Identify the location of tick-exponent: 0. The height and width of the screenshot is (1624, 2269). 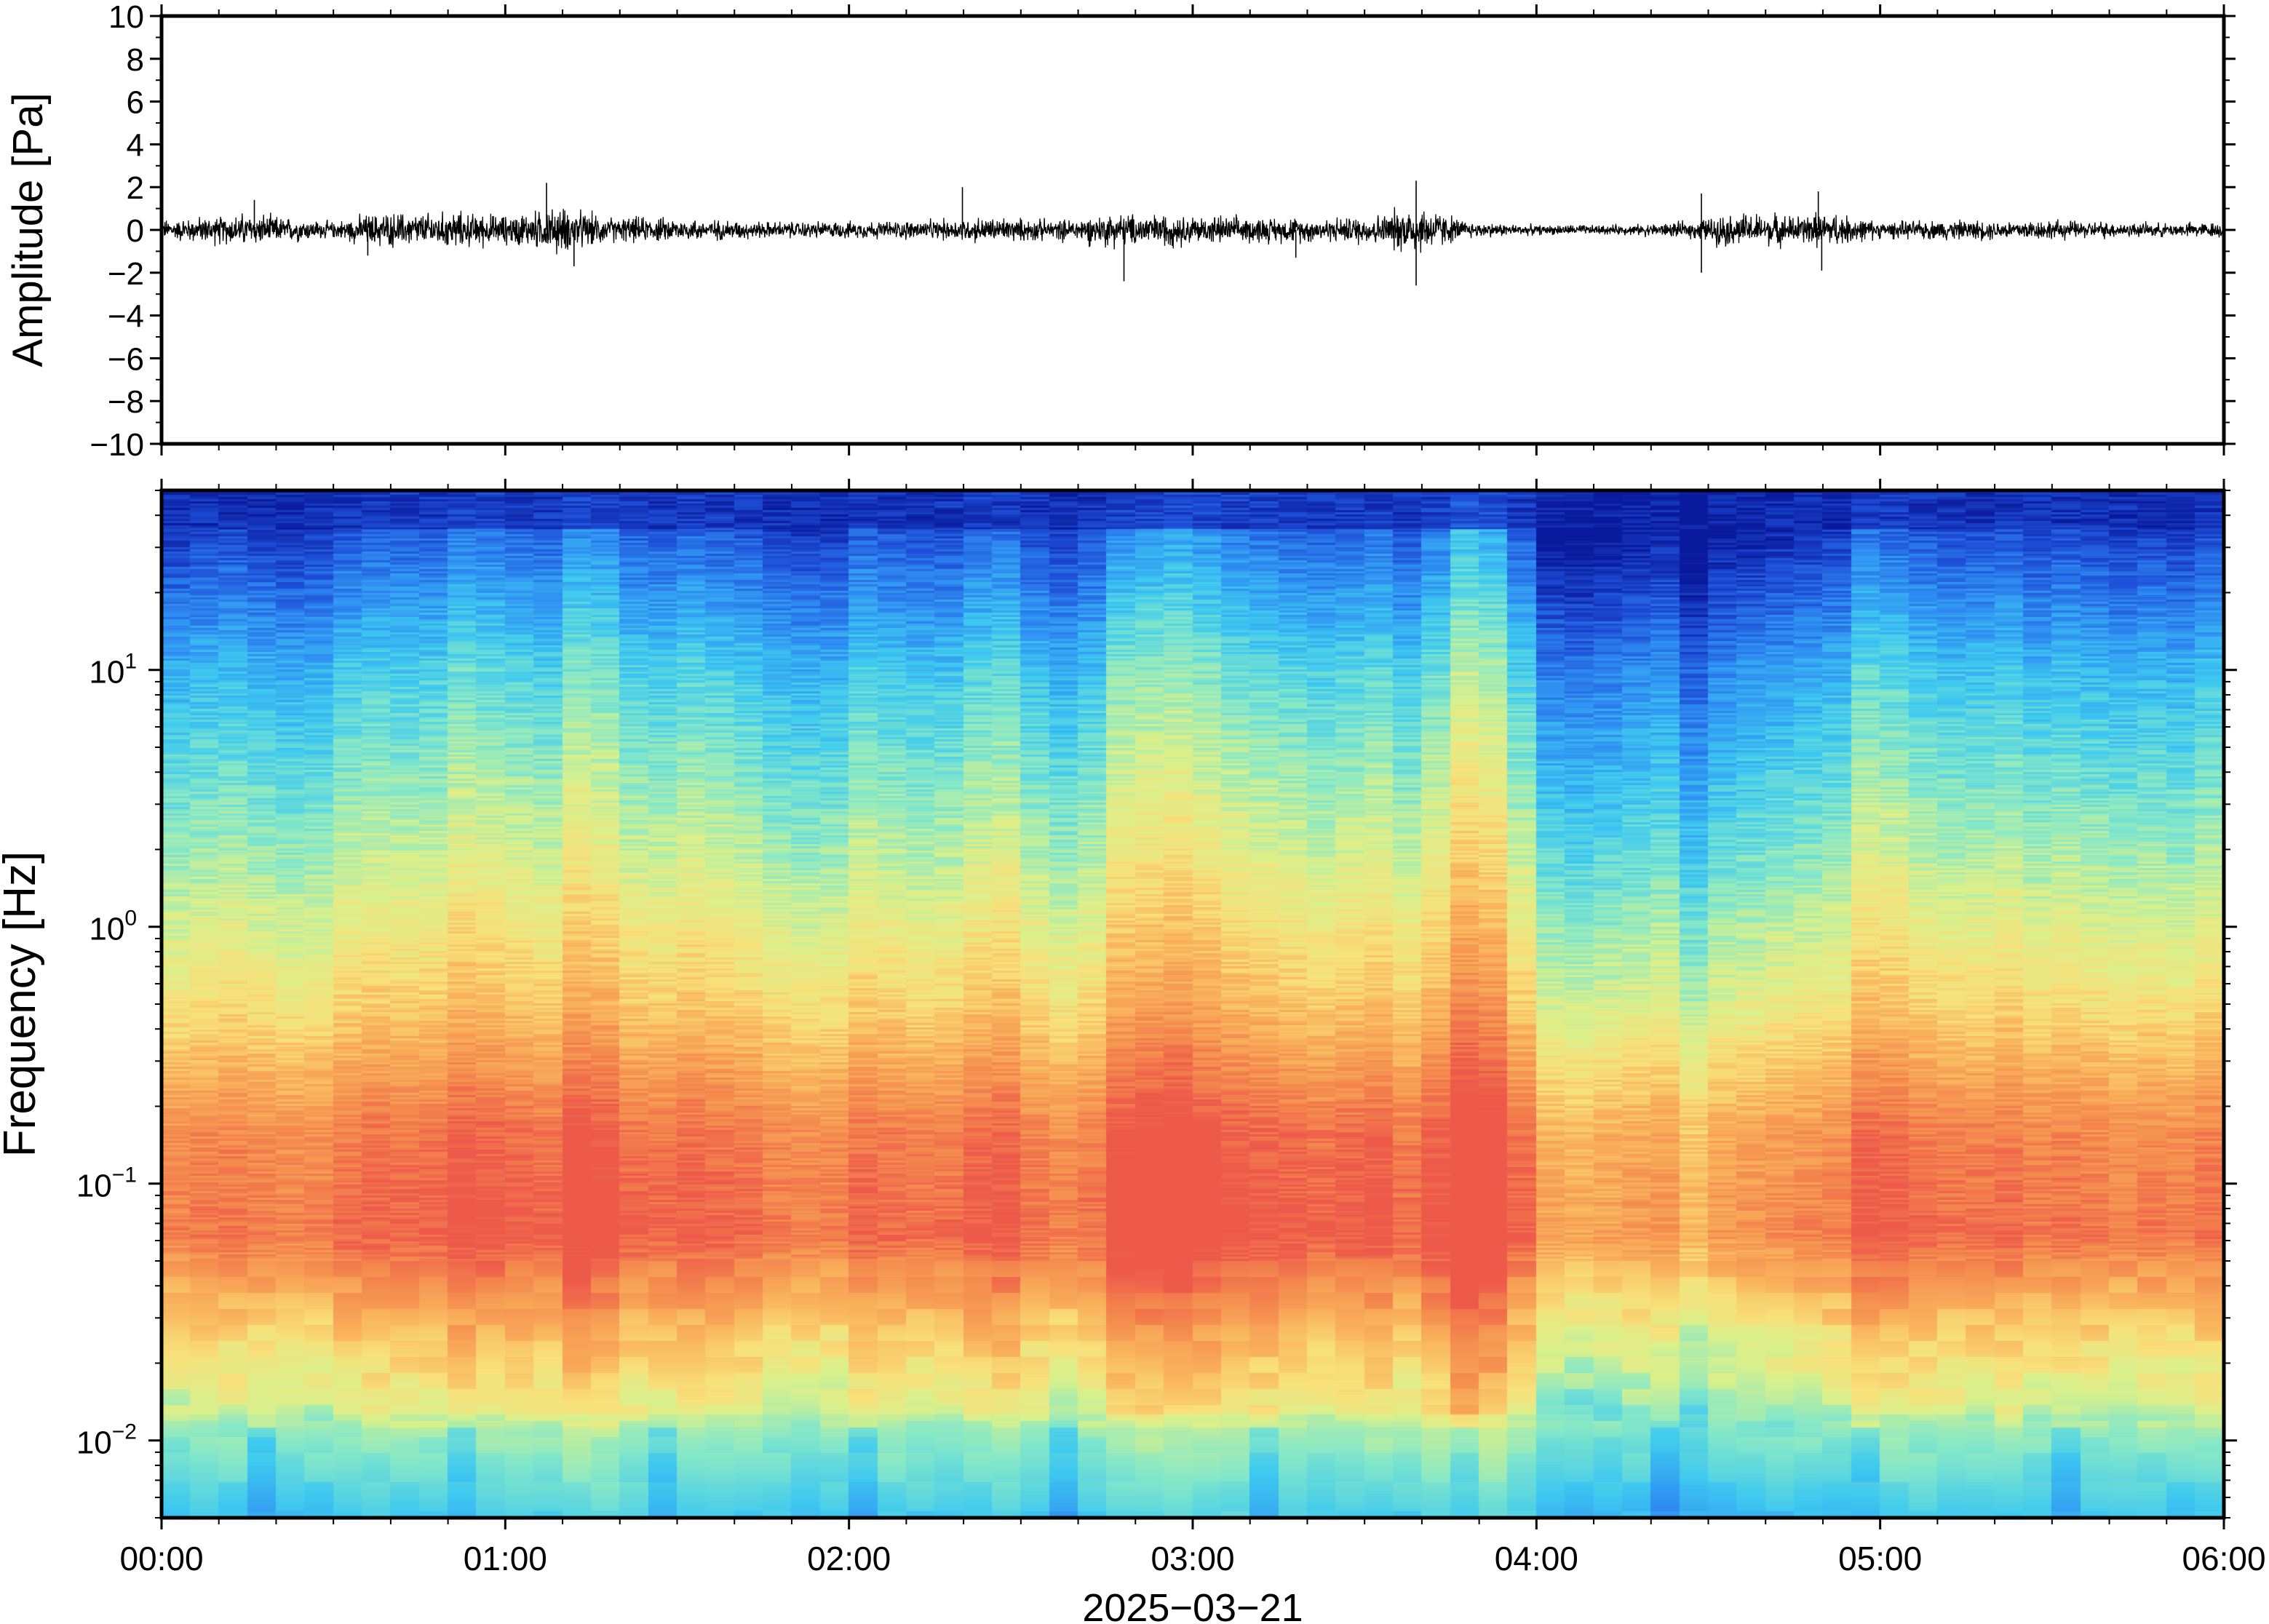
(130, 919).